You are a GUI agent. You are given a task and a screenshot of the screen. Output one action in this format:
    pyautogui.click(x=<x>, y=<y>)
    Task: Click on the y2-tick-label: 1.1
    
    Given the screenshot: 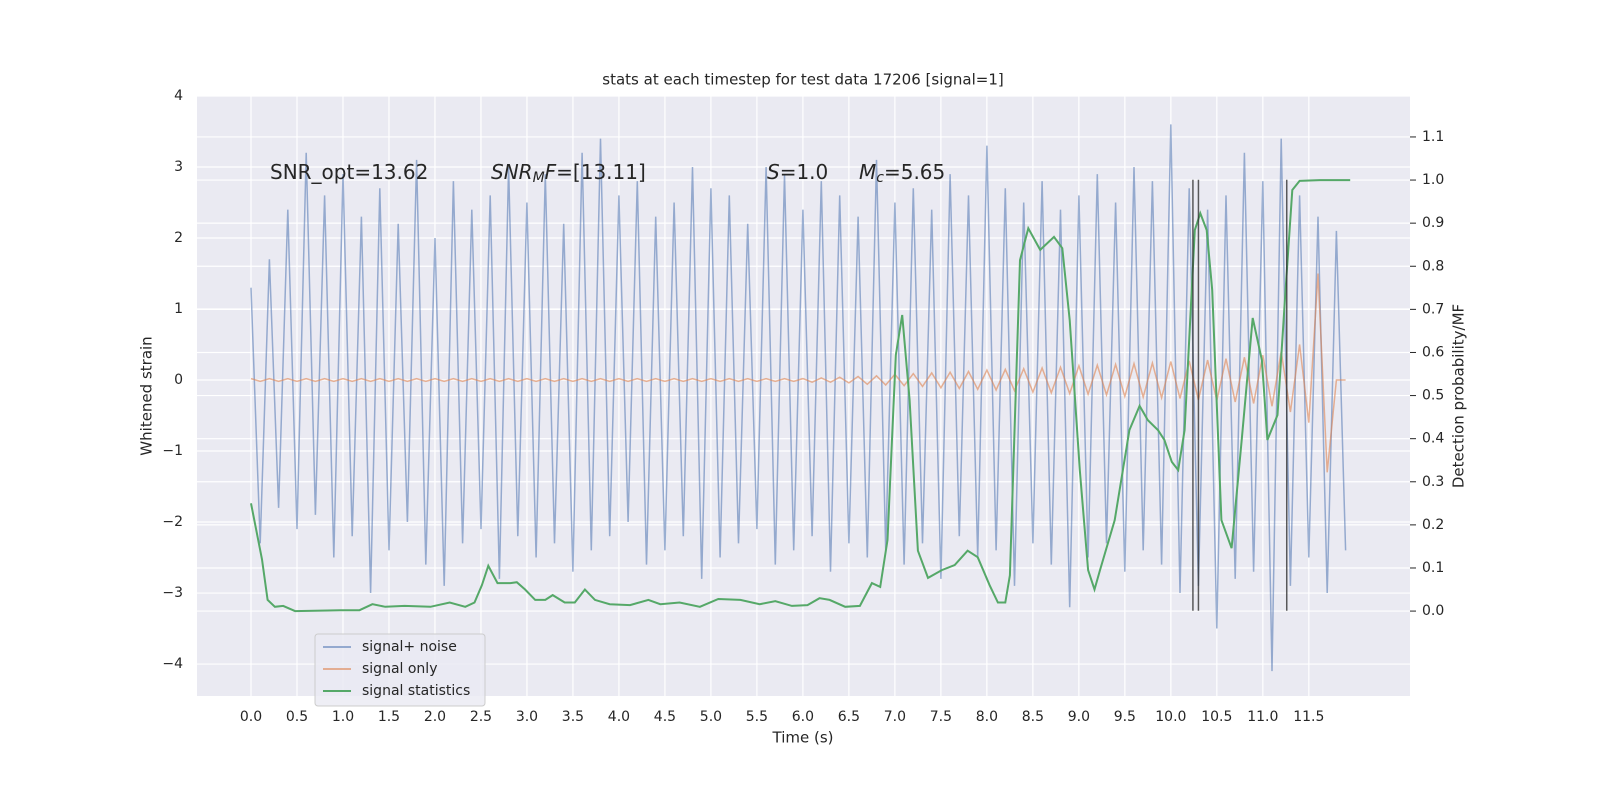 What is the action you would take?
    pyautogui.click(x=1433, y=137)
    